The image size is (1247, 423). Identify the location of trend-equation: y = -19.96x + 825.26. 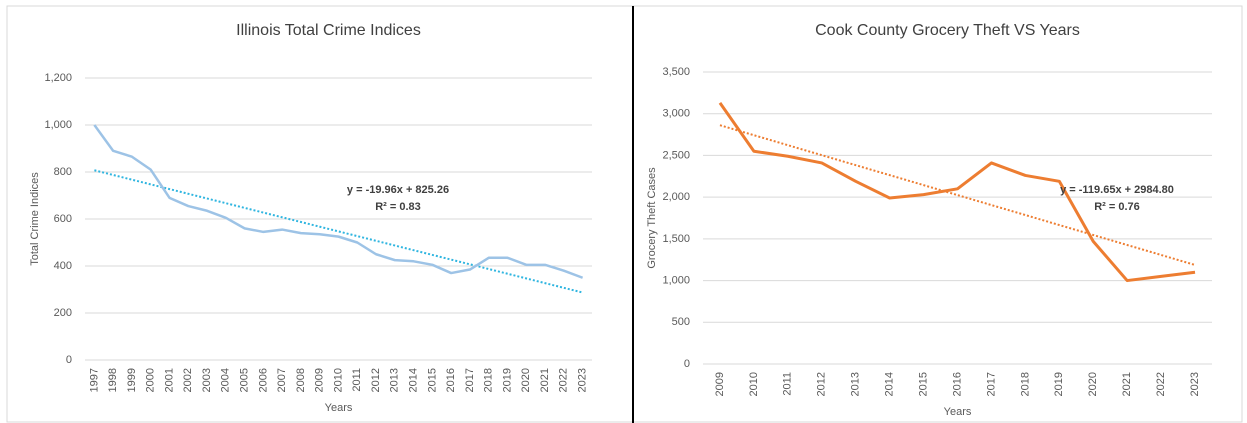
(398, 190).